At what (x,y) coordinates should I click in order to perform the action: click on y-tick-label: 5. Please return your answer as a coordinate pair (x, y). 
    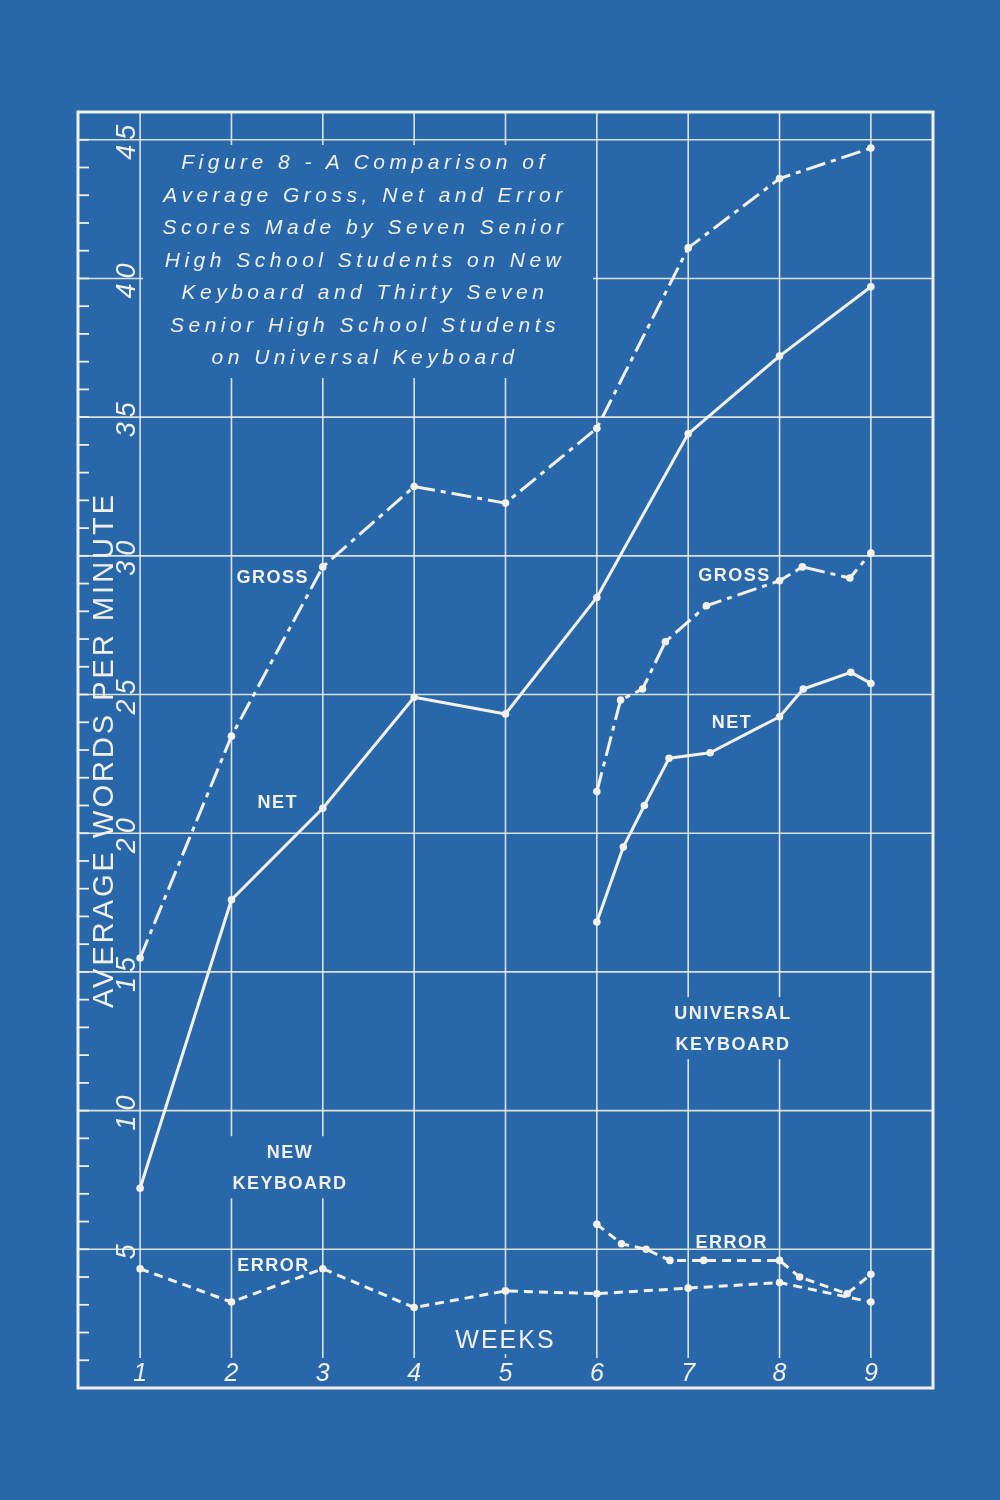
    Looking at the image, I should click on (126, 1249).